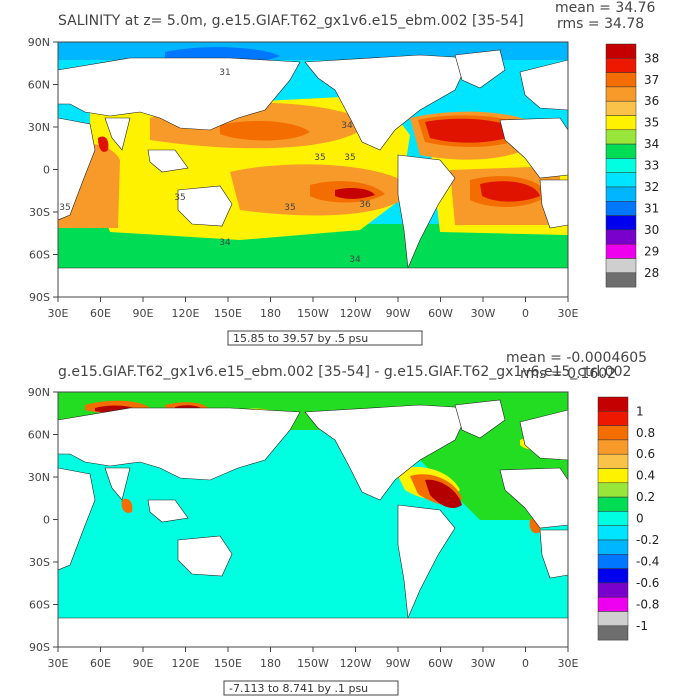 The height and width of the screenshot is (700, 700). Describe the element at coordinates (651, 251) in the screenshot. I see `colorbar-label: 29` at that location.